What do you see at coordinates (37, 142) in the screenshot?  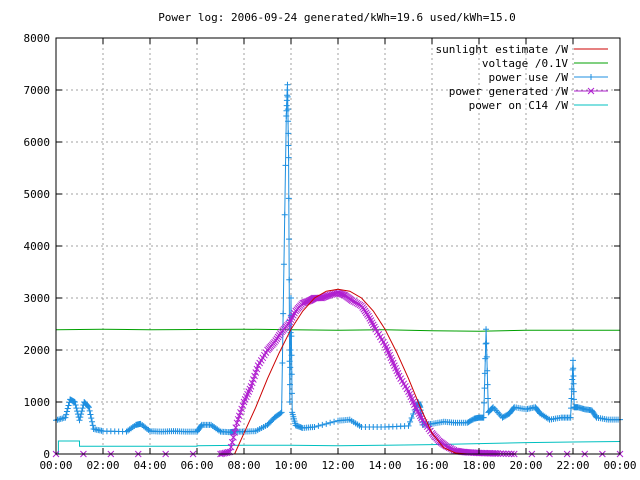 I see `y-tick-label: 6000` at bounding box center [37, 142].